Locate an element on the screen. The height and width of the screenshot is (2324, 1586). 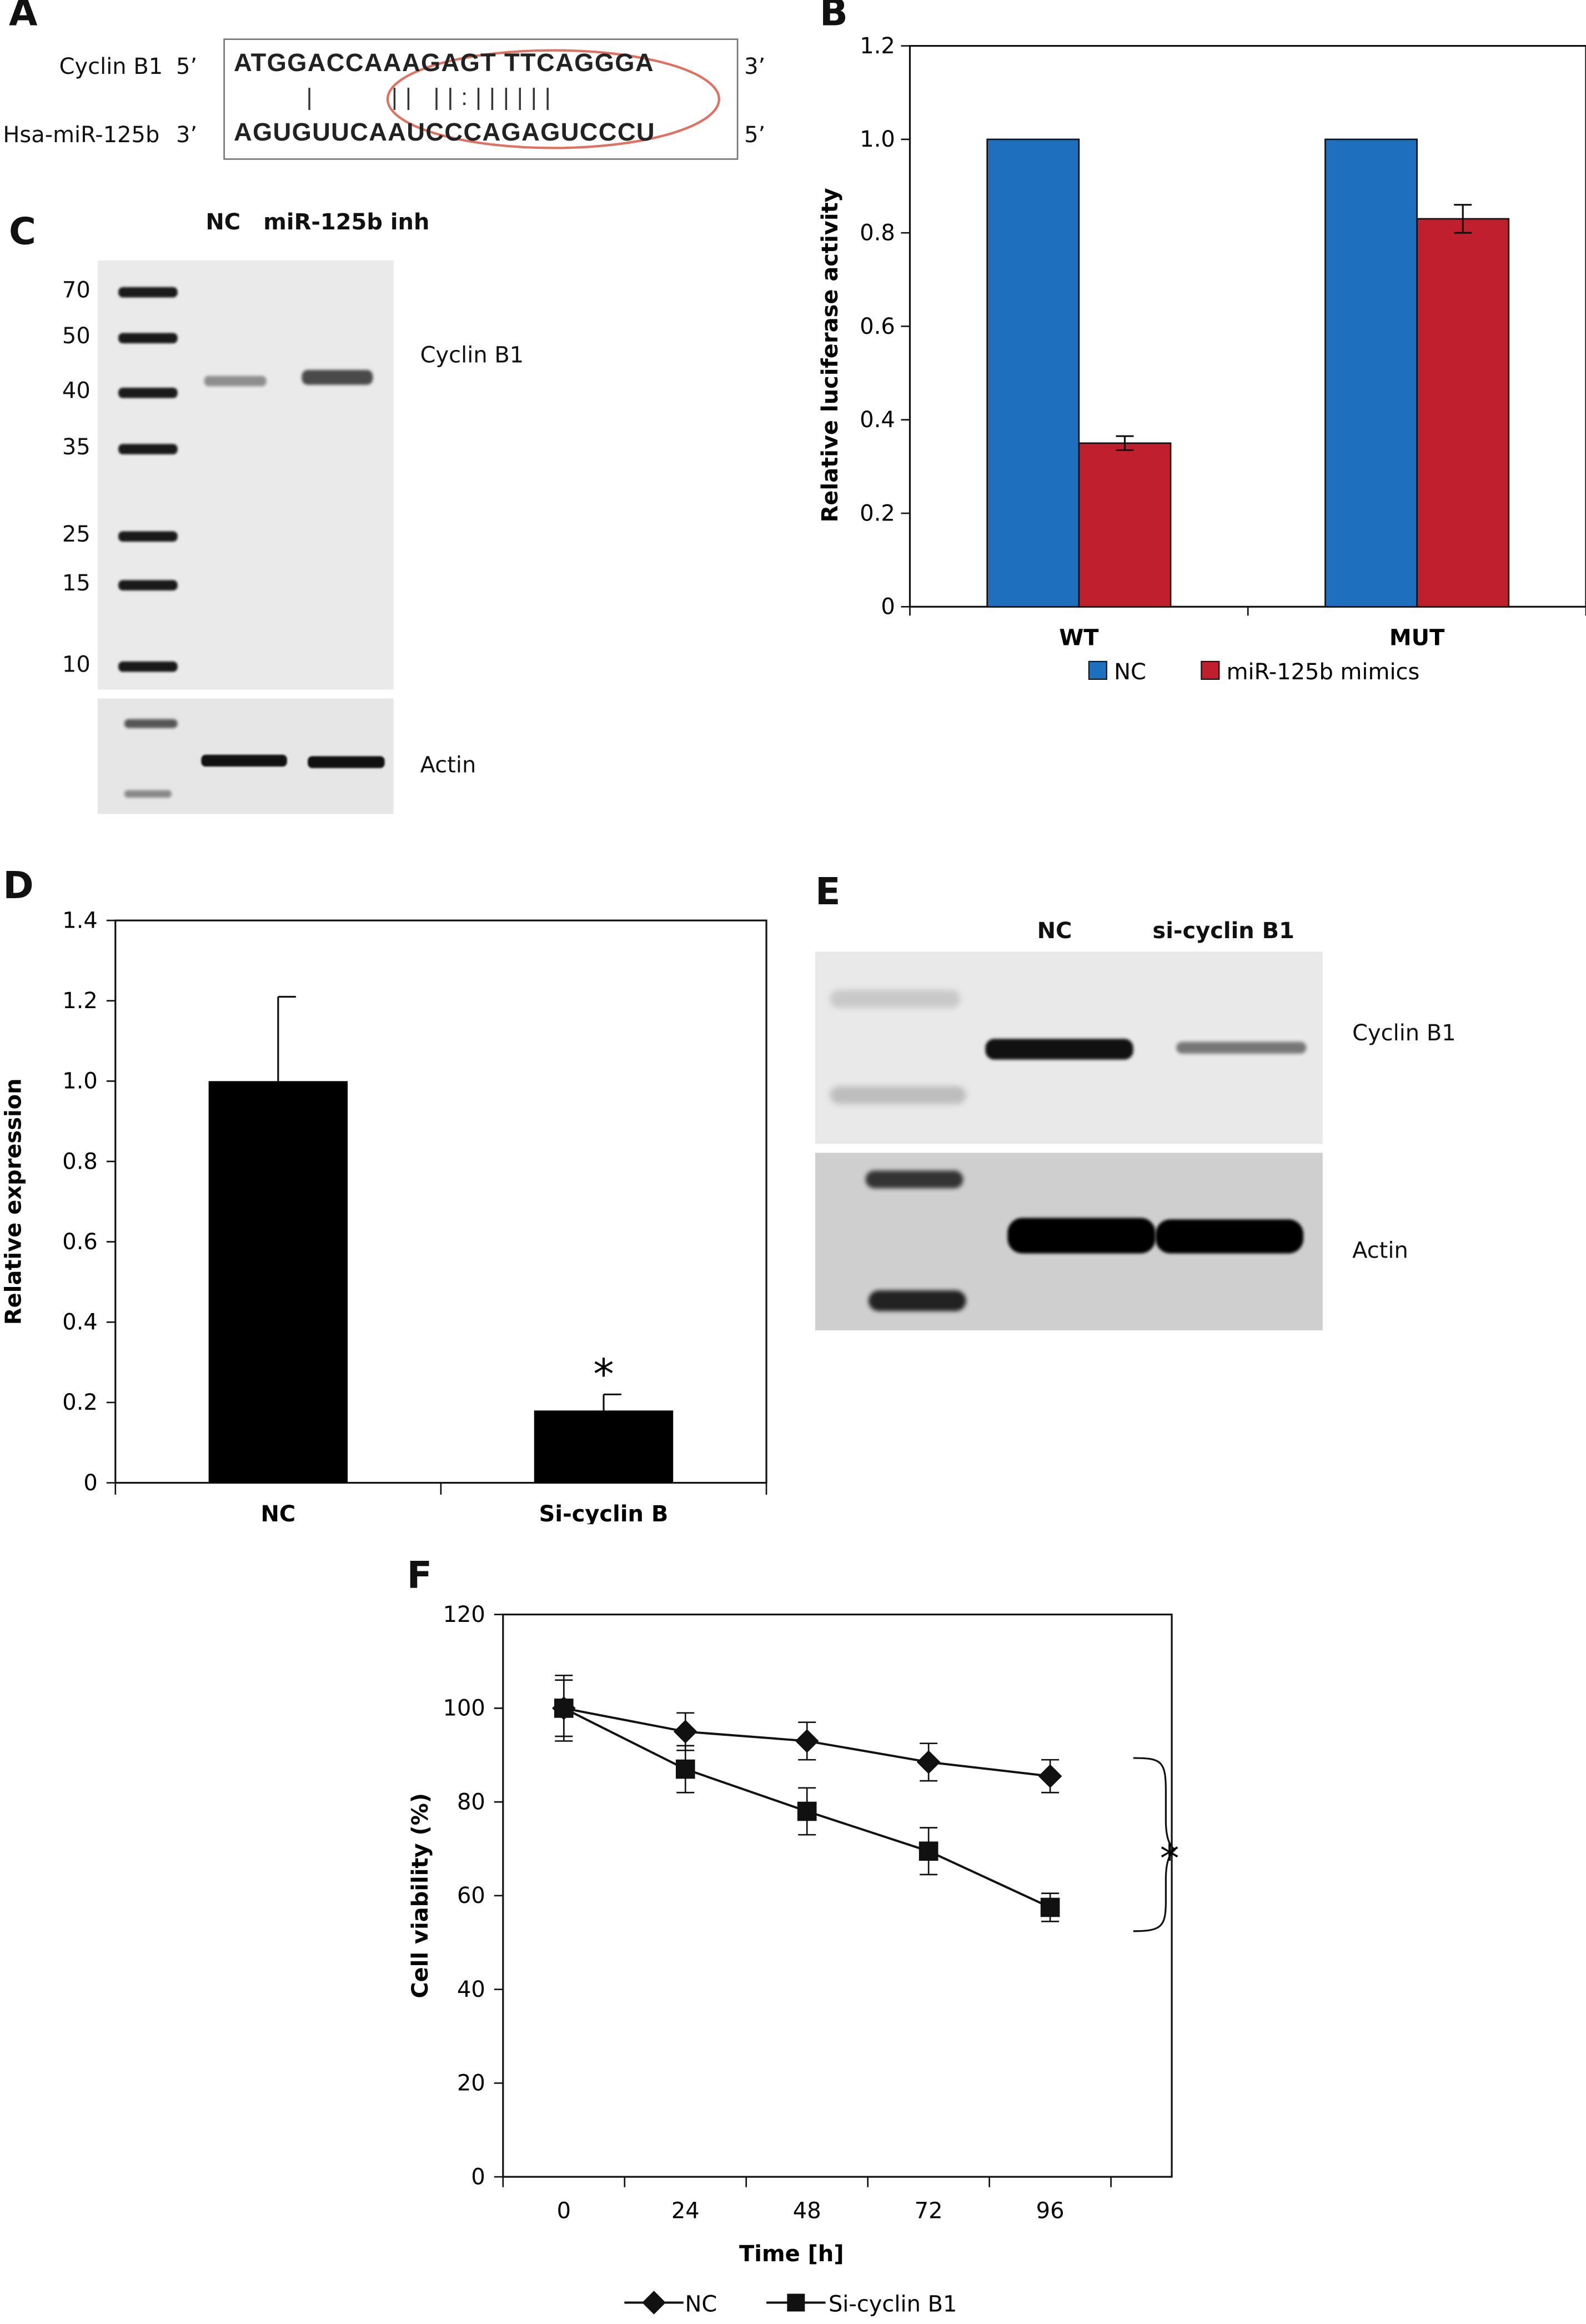
mir125b-sequence: AGUGUUCAAUCCCAGAGUCCCU is located at coordinates (444, 132).